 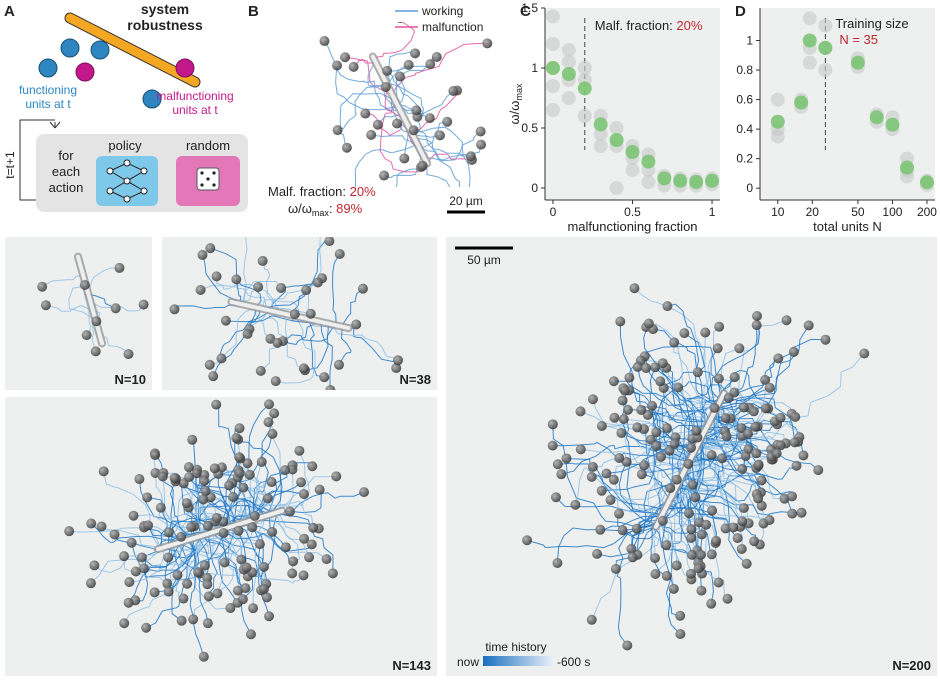 What do you see at coordinates (93, 306) in the screenshot?
I see `trajectories` at bounding box center [93, 306].